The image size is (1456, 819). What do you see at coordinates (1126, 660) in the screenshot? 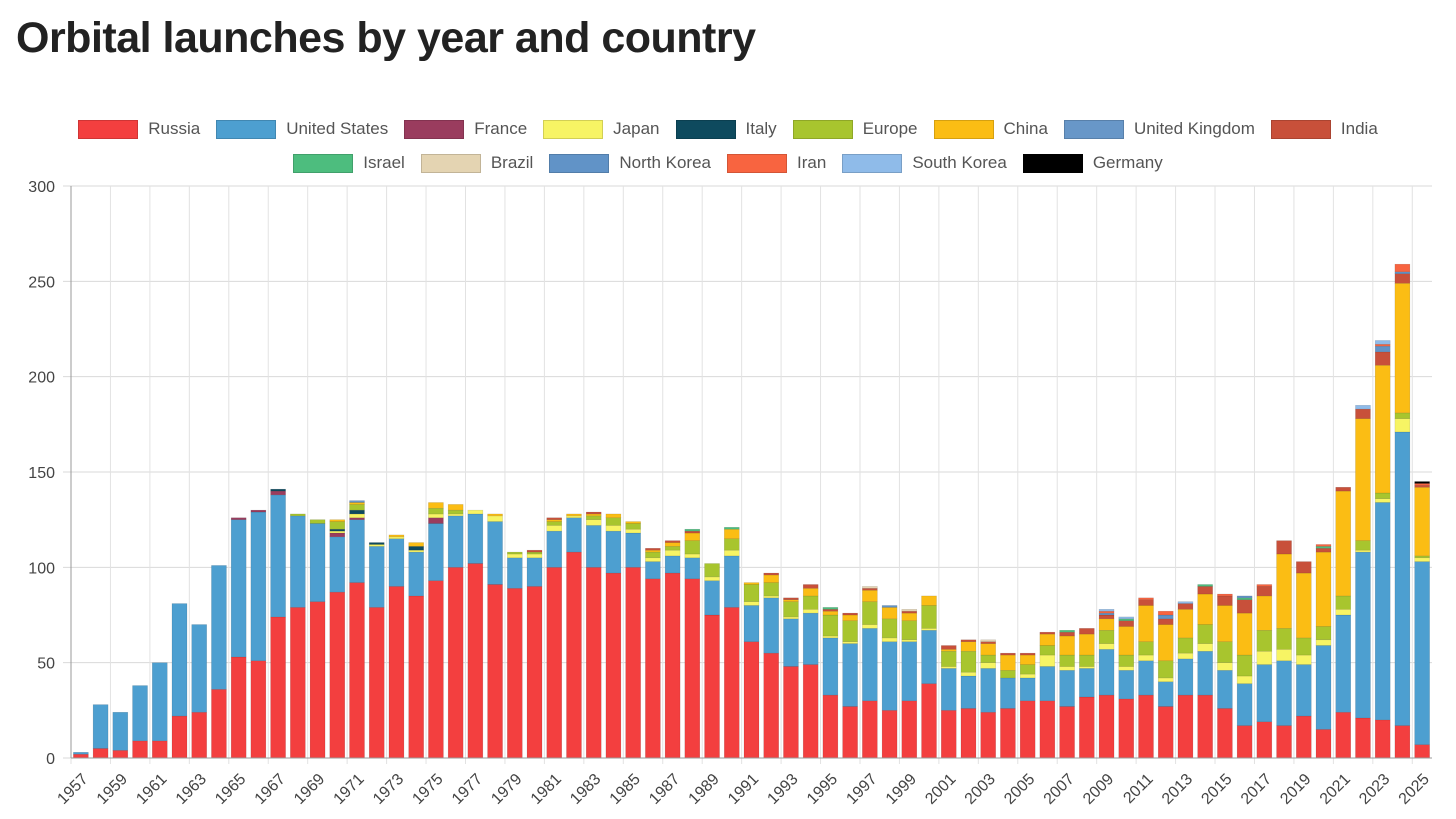
I see `bar-2010-europe` at bounding box center [1126, 660].